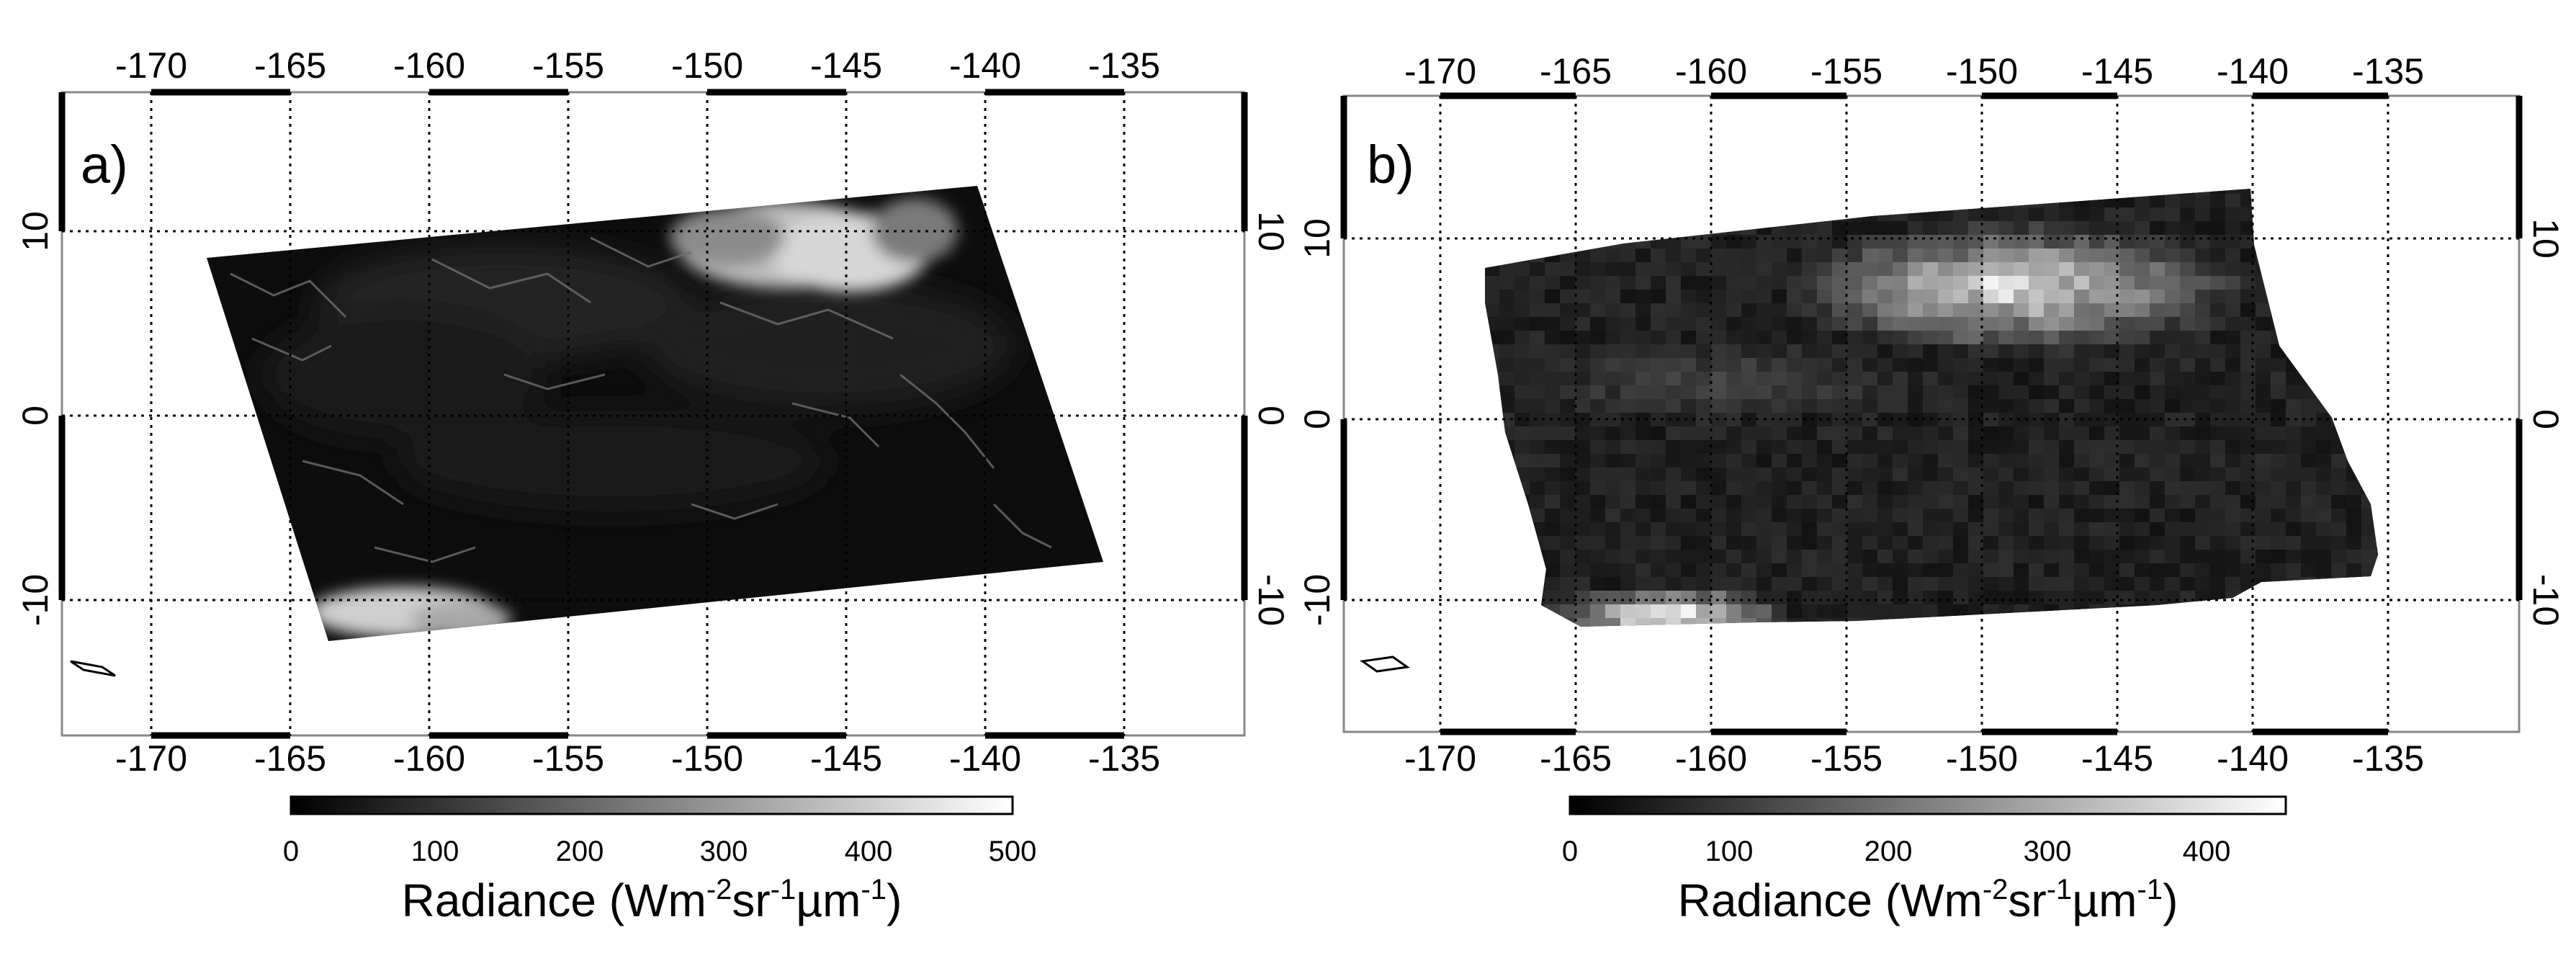  Describe the element at coordinates (1385, 665) in the screenshot. I see `panel-b-inset-glyph` at that location.